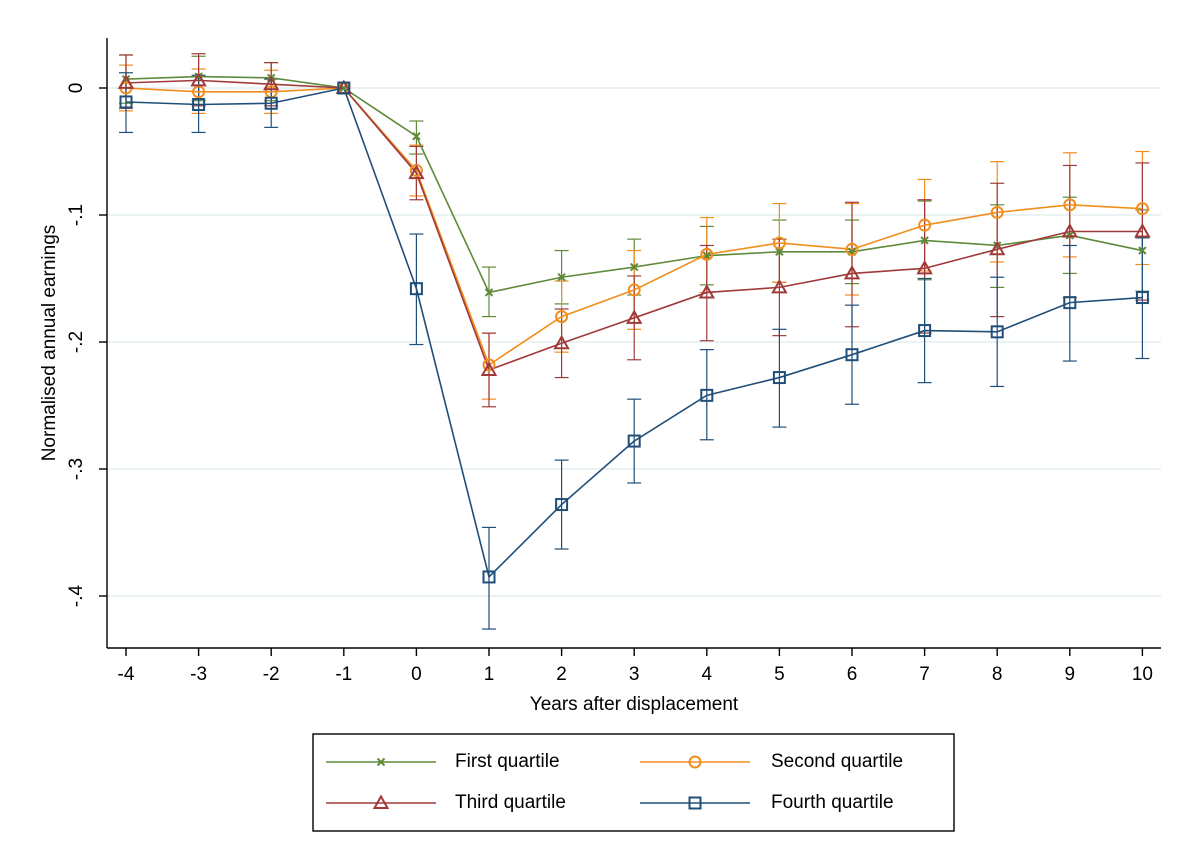  What do you see at coordinates (416, 674) in the screenshot?
I see `x-tick-label: 0` at bounding box center [416, 674].